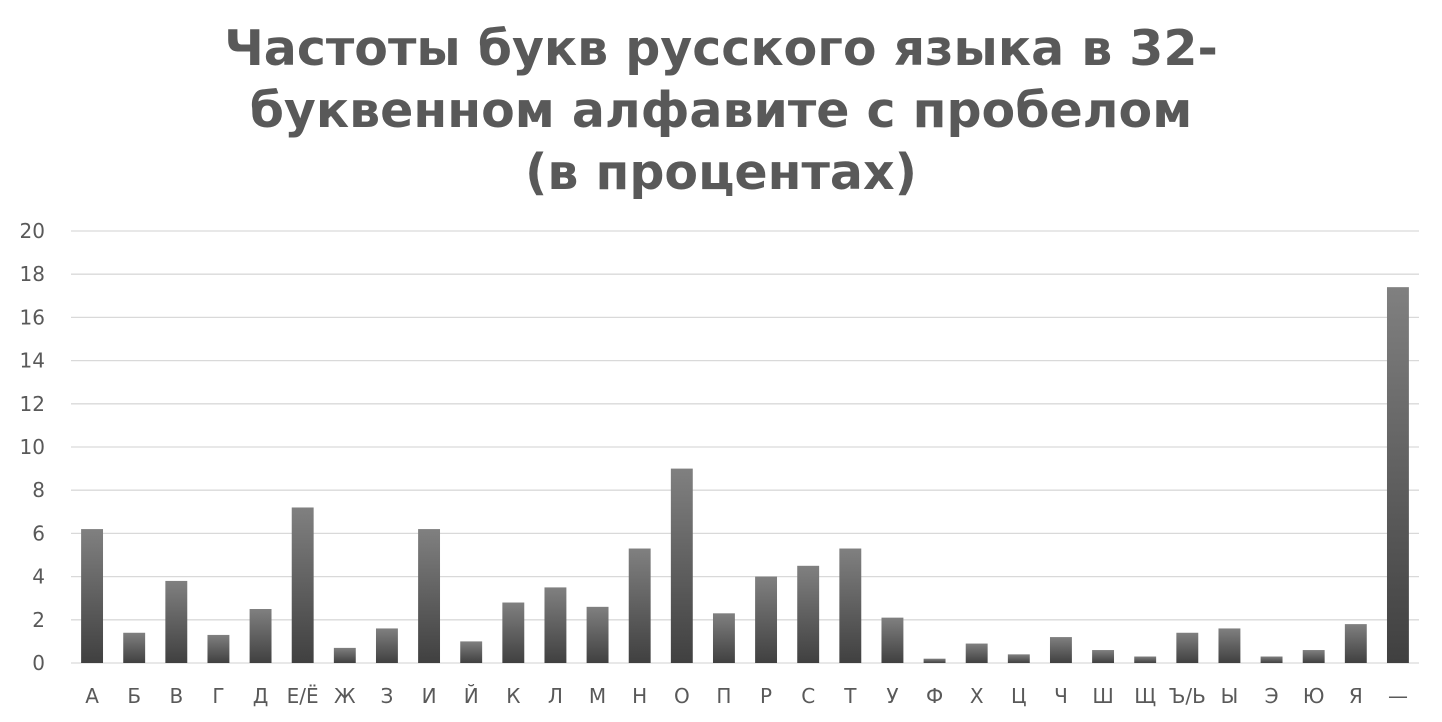 The width and height of the screenshot is (1442, 722). Describe the element at coordinates (1314, 696) in the screenshot. I see `x-tick-label: Ю` at that location.